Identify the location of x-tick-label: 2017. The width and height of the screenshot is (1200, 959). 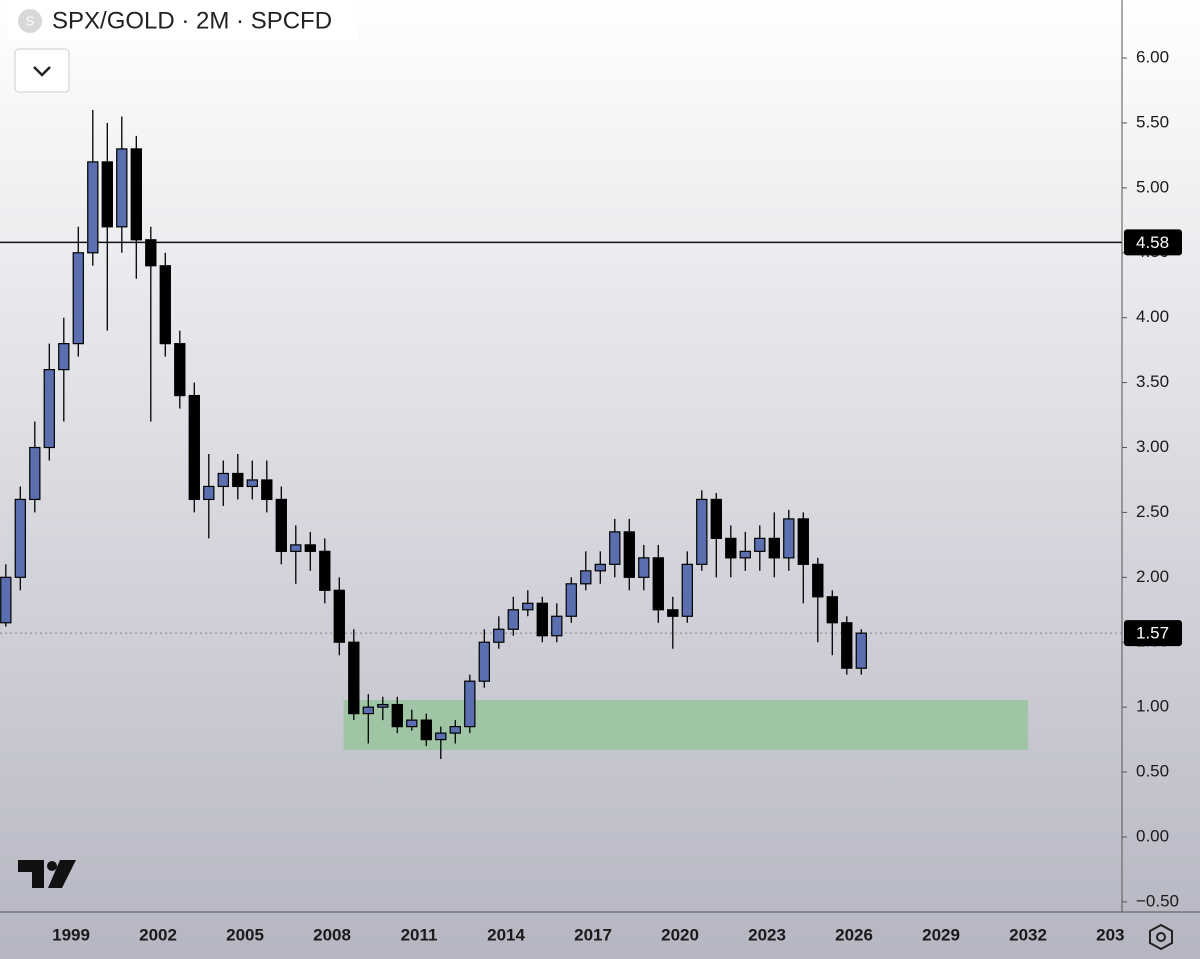
(593, 934).